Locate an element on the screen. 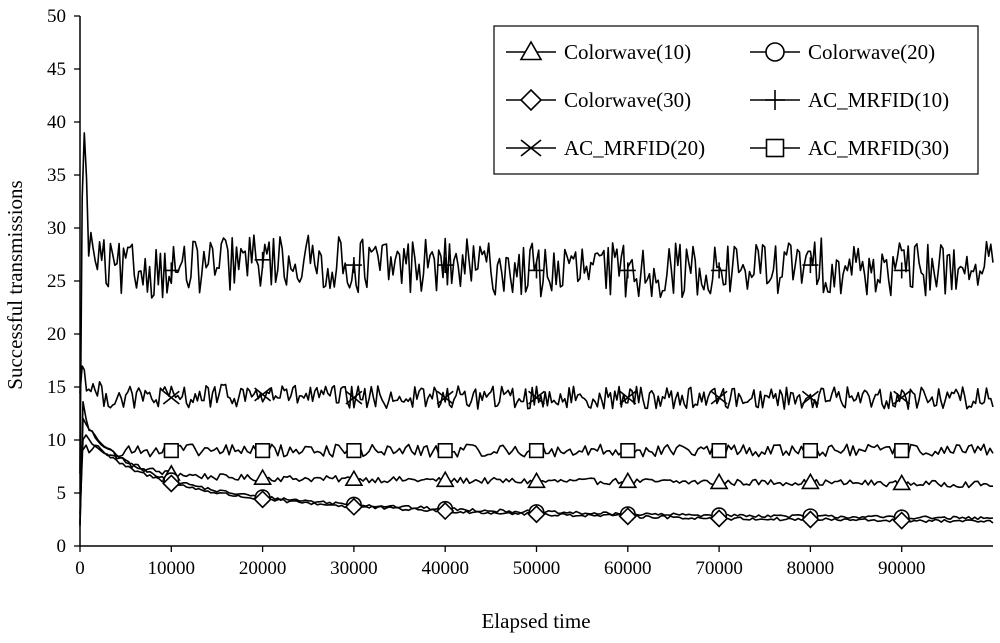 The image size is (1000, 643). legend-item: AC_MRFID(10) is located at coordinates (849, 100).